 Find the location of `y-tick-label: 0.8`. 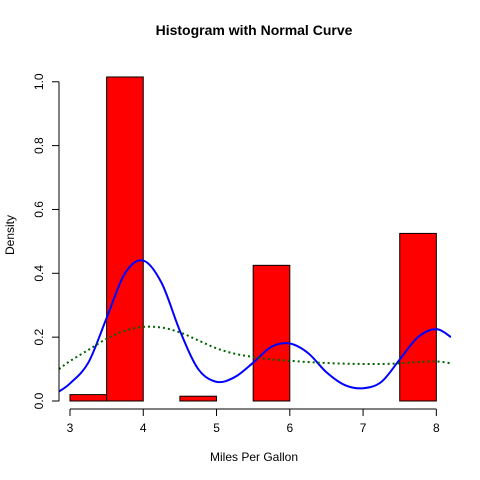

y-tick-label: 0.8 is located at coordinates (39, 145).